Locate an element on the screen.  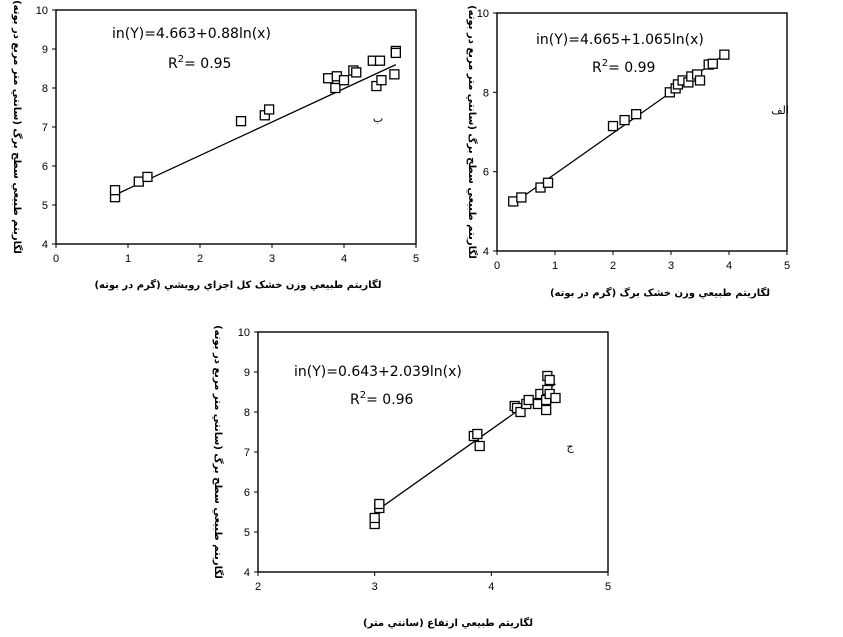
panel-label: ج is located at coordinates (570, 446).